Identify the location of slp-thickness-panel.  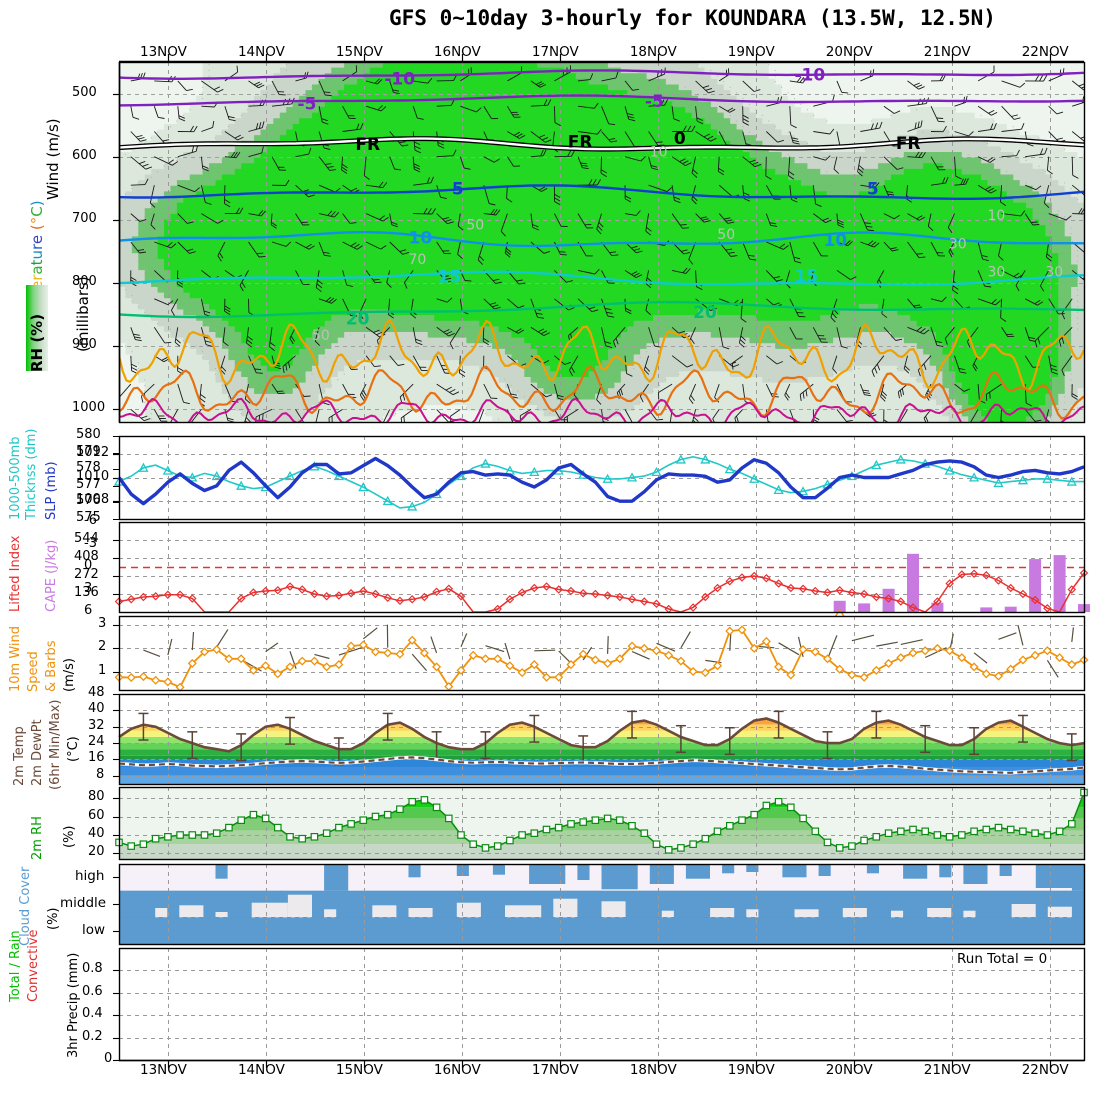
(599, 478).